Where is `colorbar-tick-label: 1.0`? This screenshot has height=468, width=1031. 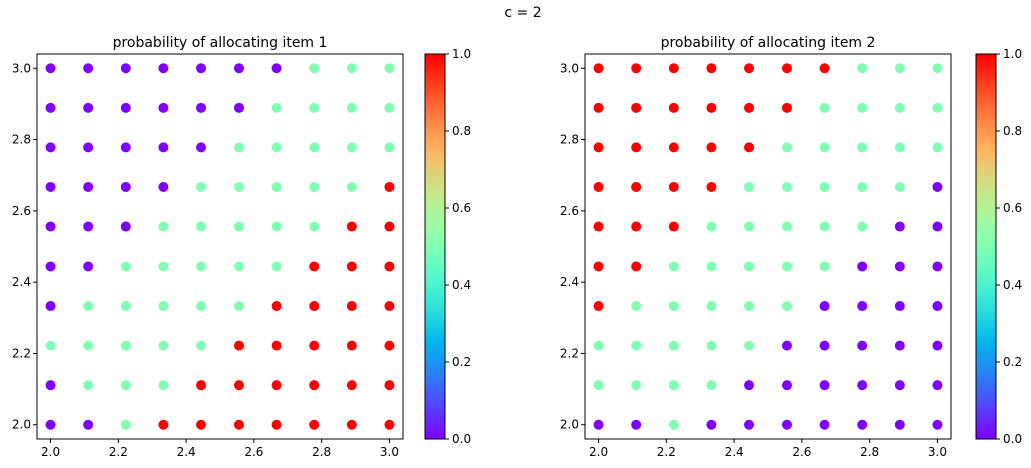
colorbar-tick-label: 1.0 is located at coordinates (1012, 54).